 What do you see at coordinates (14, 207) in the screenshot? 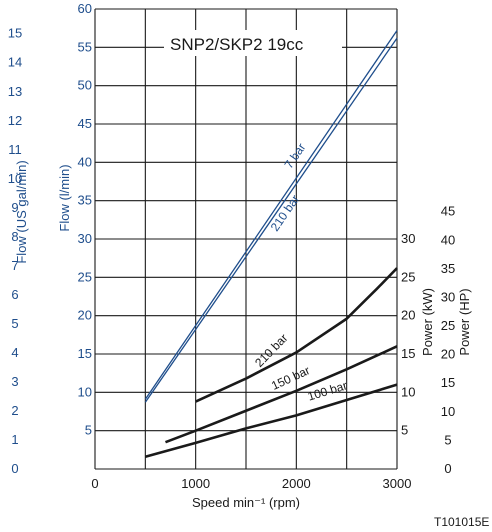
I see `flow-gpm-tick-label: 9` at bounding box center [14, 207].